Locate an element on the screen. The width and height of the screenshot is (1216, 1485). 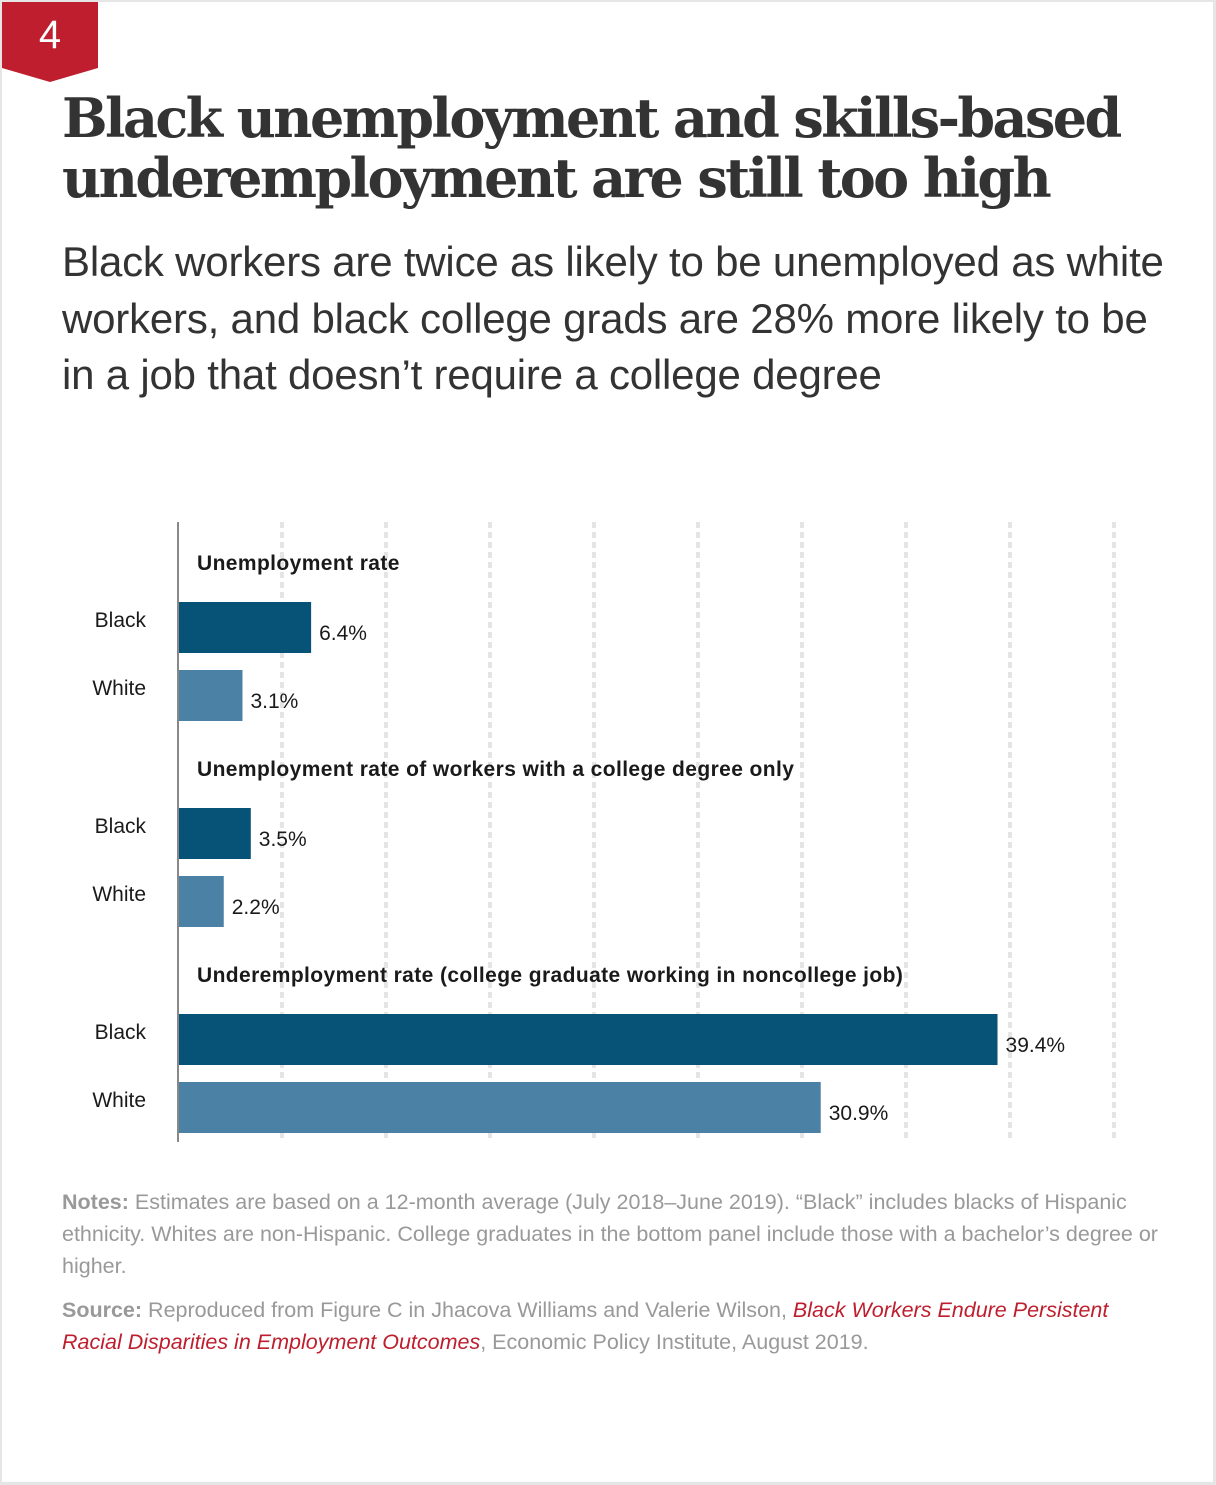
value-label: 2.2% is located at coordinates (256, 907).